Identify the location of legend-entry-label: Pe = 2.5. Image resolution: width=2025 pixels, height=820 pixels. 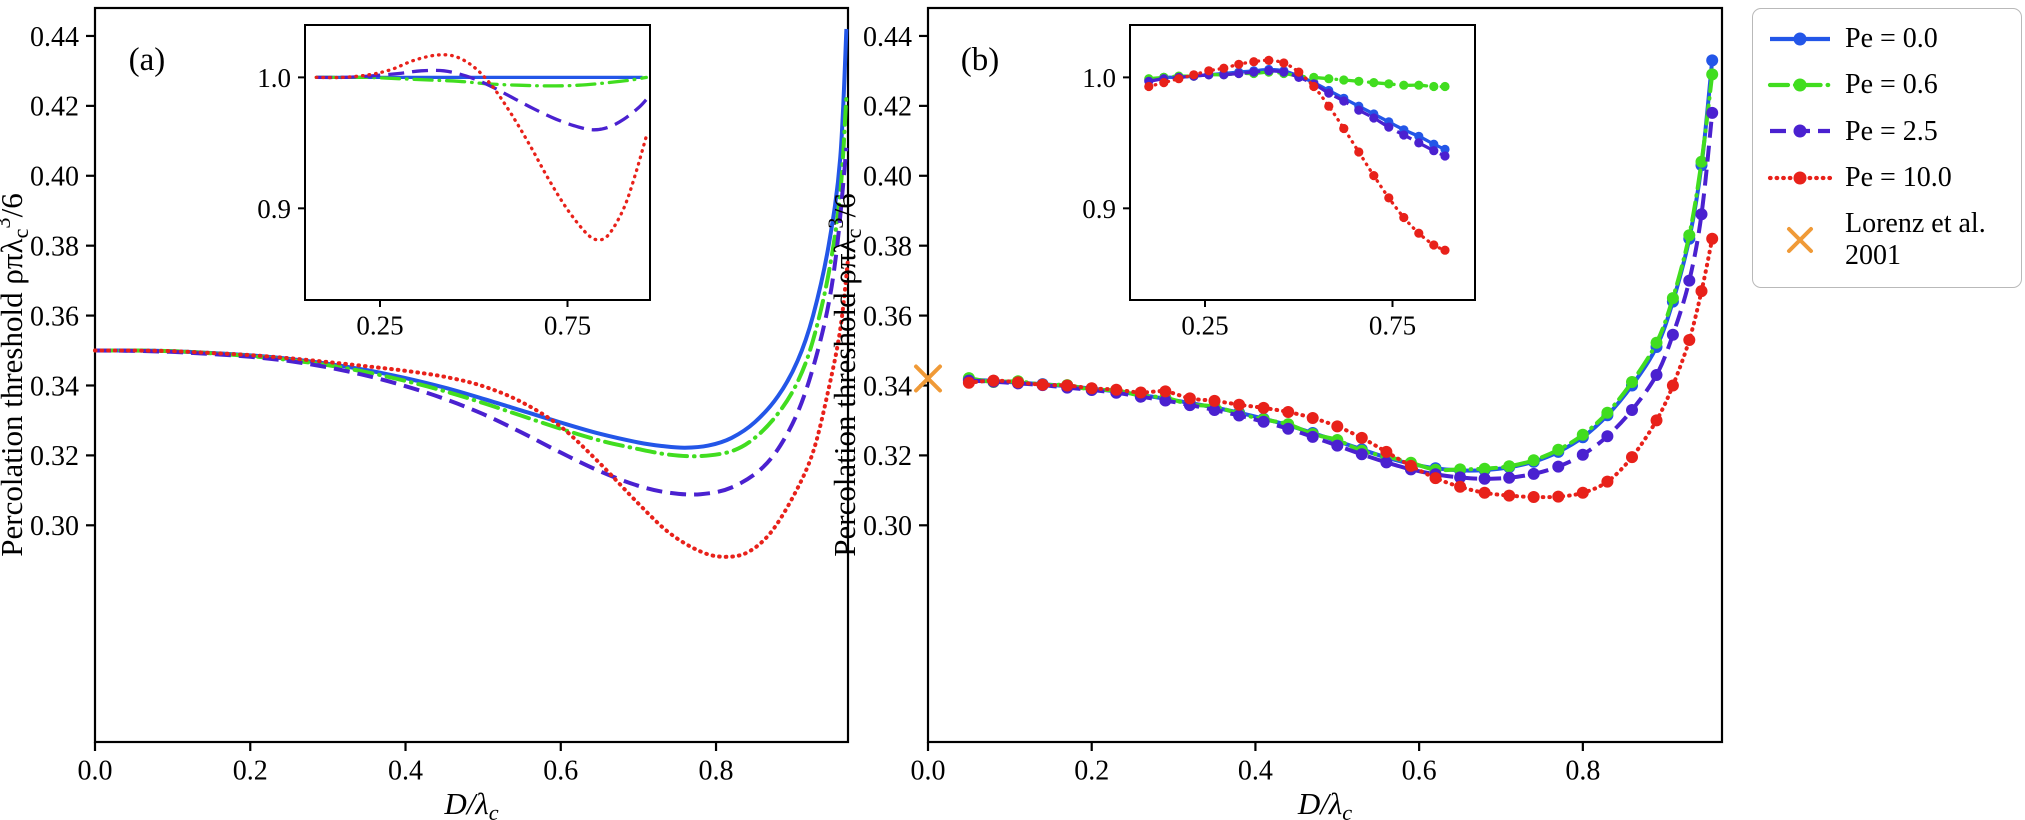
(1891, 131).